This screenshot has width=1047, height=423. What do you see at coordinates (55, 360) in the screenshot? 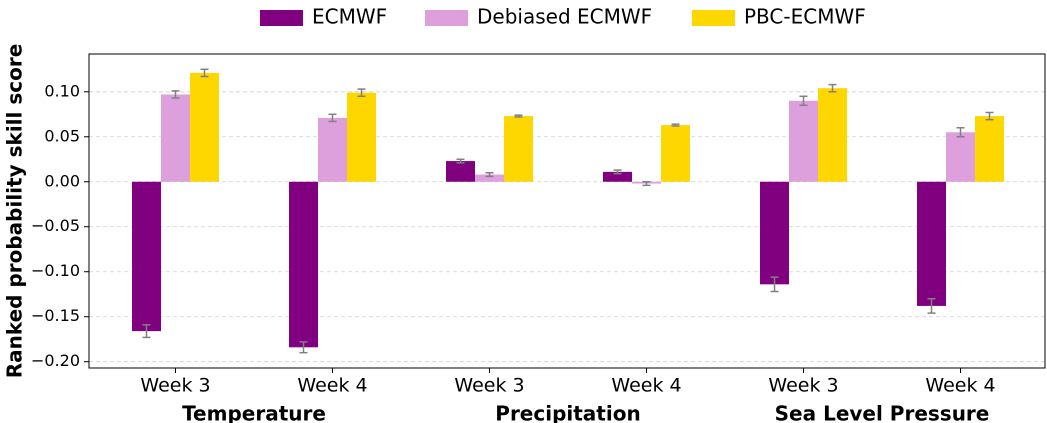
I see `y-tick-label: −0.20` at bounding box center [55, 360].